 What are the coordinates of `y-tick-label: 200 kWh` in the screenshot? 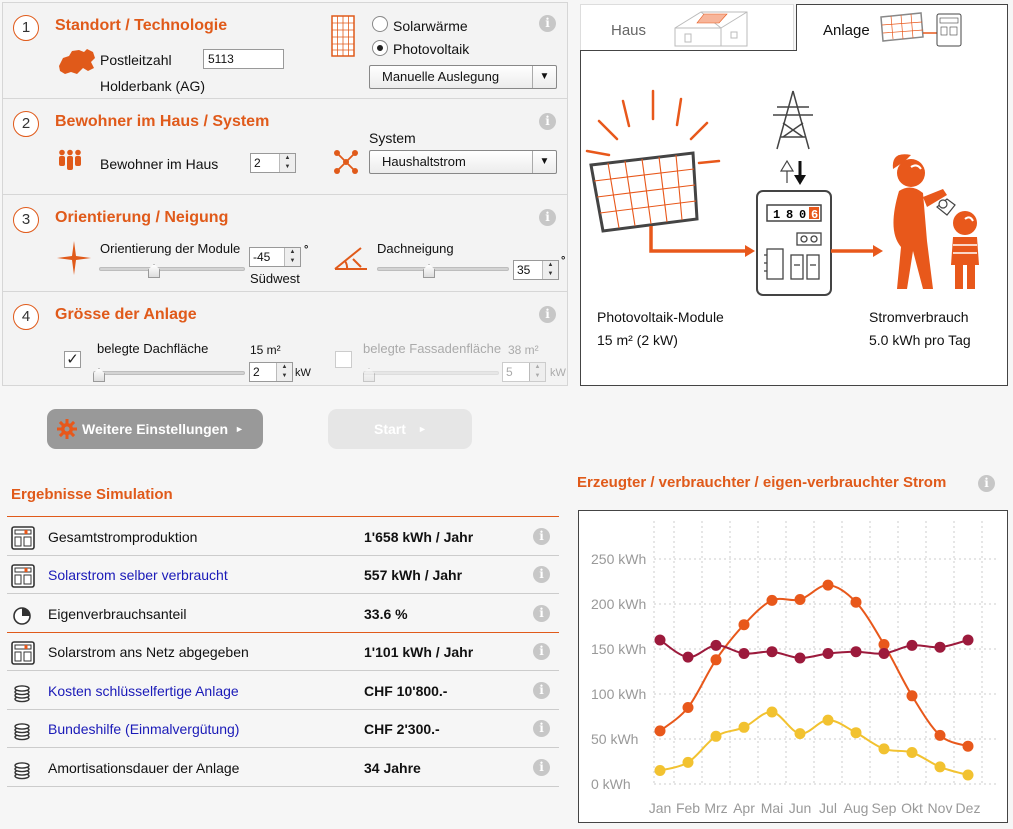 It's located at (618, 604).